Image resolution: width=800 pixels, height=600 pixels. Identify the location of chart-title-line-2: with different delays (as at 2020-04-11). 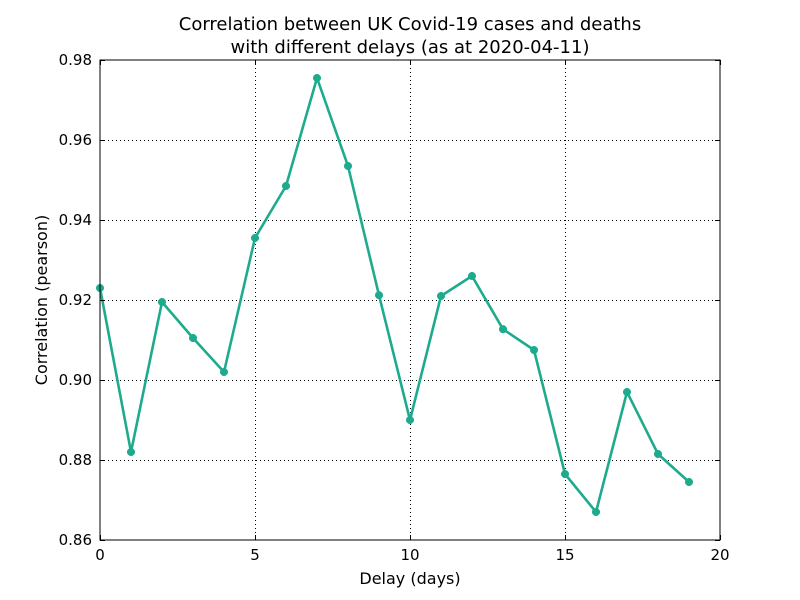
(410, 47).